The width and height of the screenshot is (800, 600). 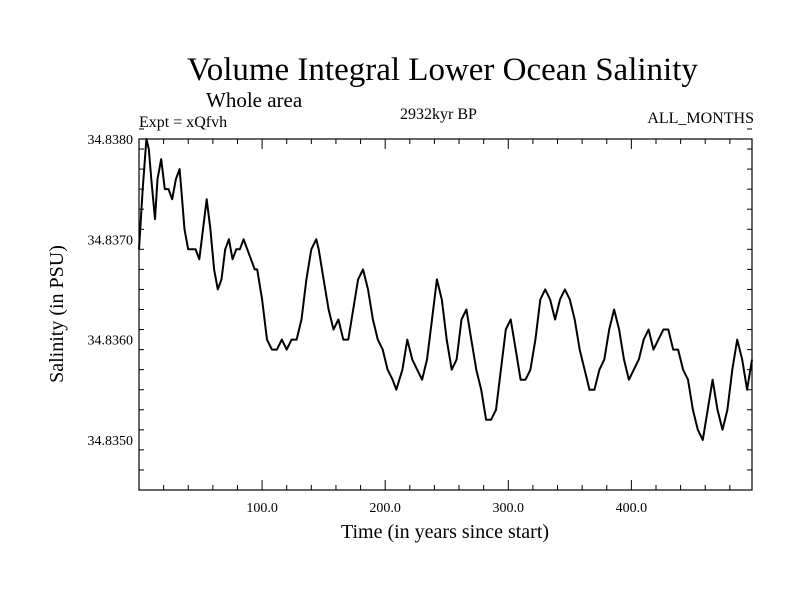 I want to click on x-axis-label: Time (in years since start), so click(x=445, y=532).